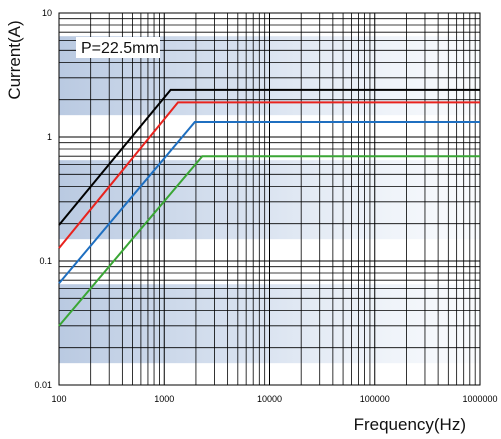 Image resolution: width=501 pixels, height=439 pixels. What do you see at coordinates (479, 399) in the screenshot?
I see `x-tick-label: 1000000` at bounding box center [479, 399].